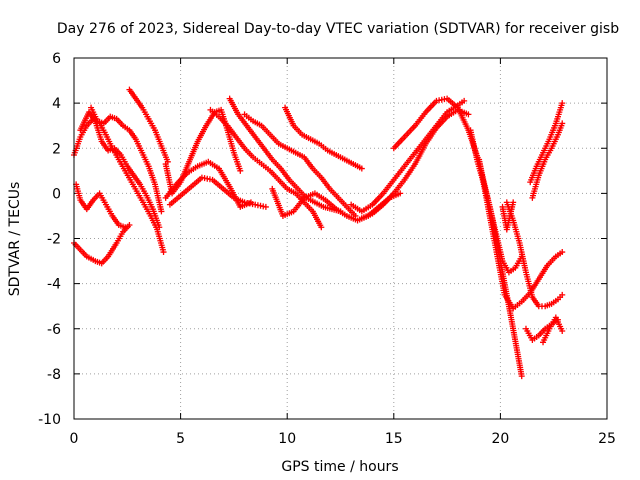  What do you see at coordinates (287, 439) in the screenshot?
I see `x-tick-label: 10` at bounding box center [287, 439].